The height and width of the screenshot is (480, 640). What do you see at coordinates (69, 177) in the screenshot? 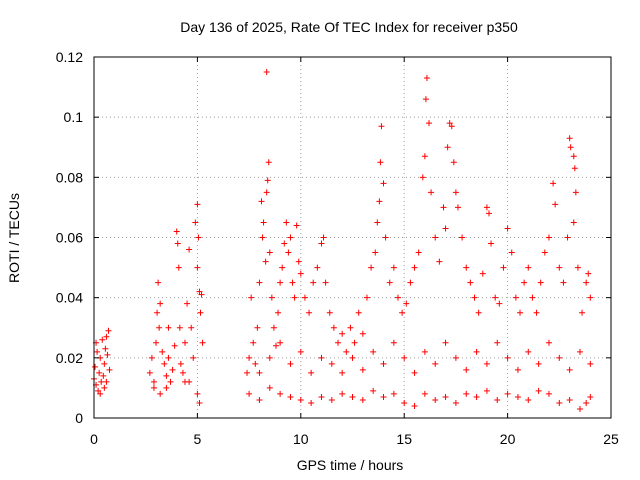
I see `y-tick-label: 0.08` at bounding box center [69, 177].